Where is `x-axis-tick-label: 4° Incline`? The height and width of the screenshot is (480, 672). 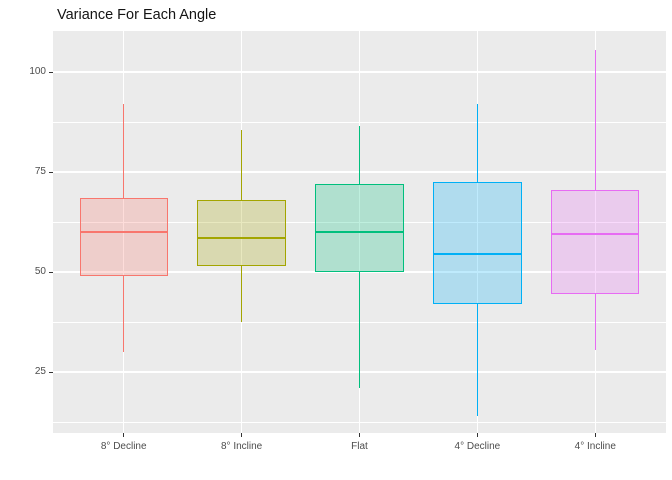
x-axis-tick-label: 4° Incline is located at coordinates (595, 446).